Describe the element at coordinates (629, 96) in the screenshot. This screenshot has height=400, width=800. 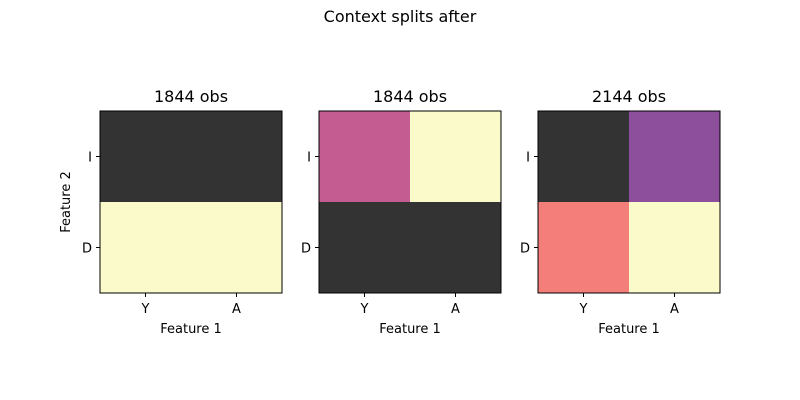
I see `panel-title: 2144 obs` at that location.